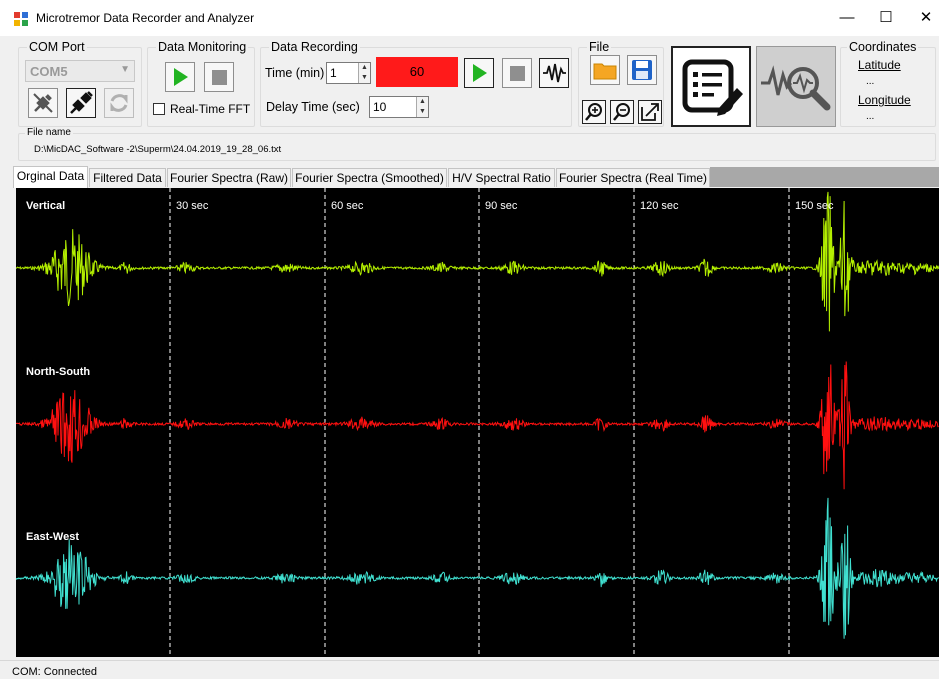 The height and width of the screenshot is (679, 939). What do you see at coordinates (80, 71) in the screenshot?
I see `com-port-select: COM5 ▼` at bounding box center [80, 71].